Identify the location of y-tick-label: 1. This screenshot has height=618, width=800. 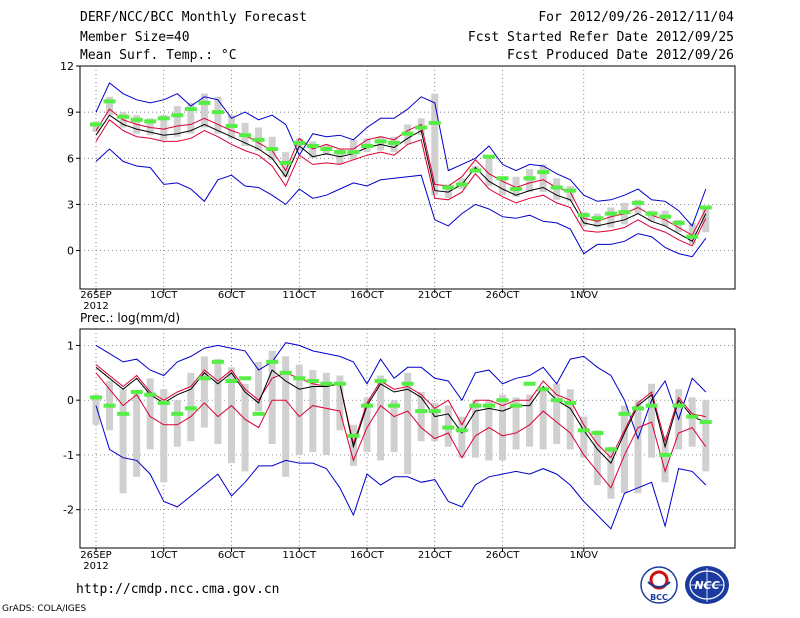
(70, 345).